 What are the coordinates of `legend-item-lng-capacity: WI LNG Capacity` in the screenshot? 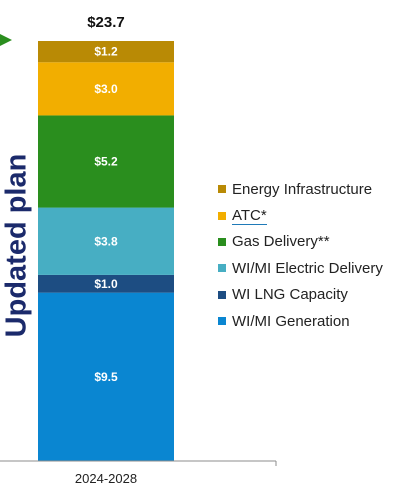 It's located at (300, 295).